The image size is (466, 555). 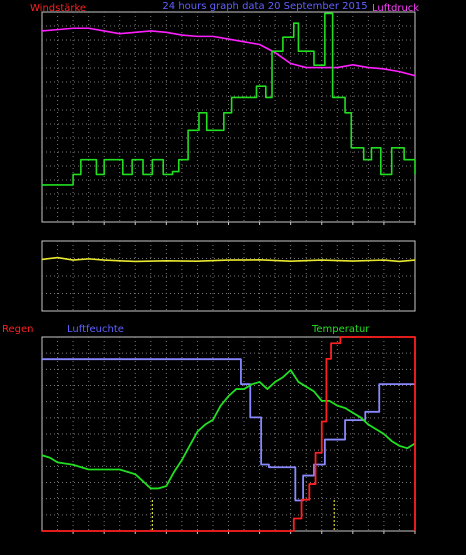 What do you see at coordinates (58, 8) in the screenshot?
I see `windstaerke-label: Windstärke` at bounding box center [58, 8].